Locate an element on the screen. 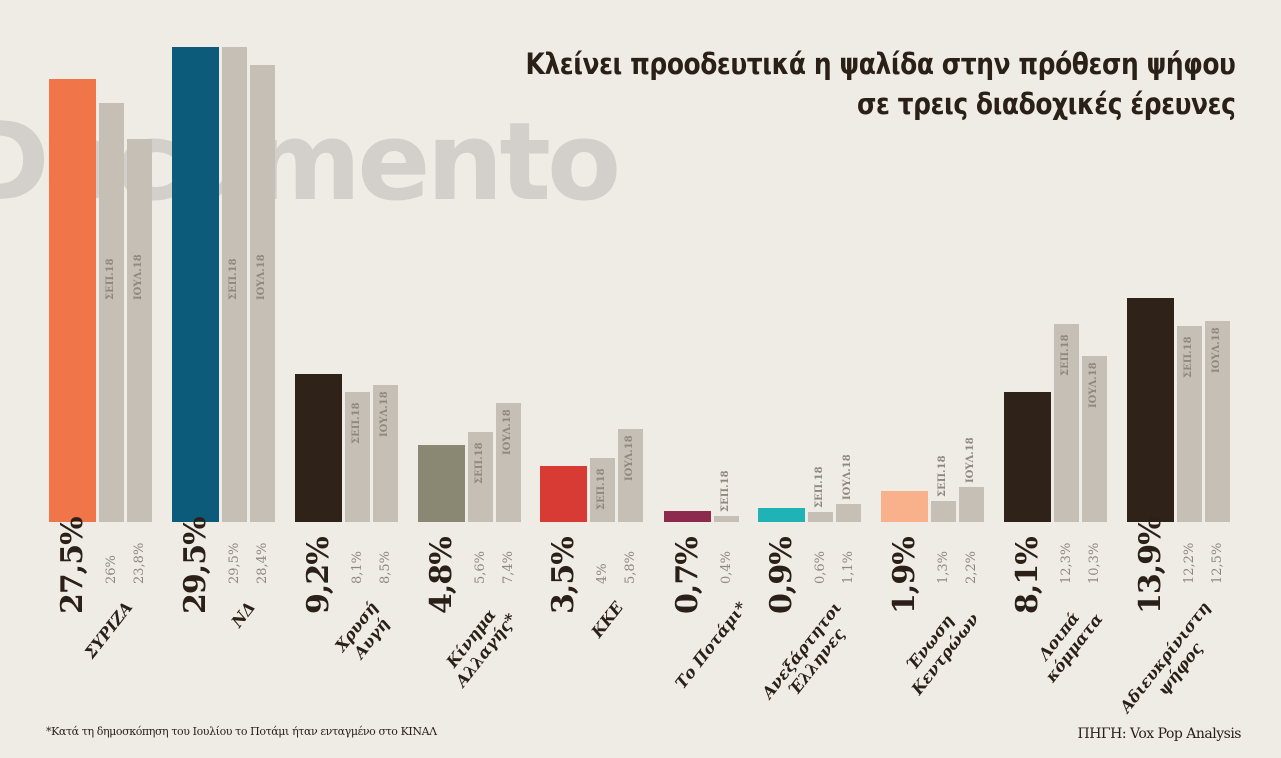 The height and width of the screenshot is (758, 1281). value-label-jul18: 23,8% is located at coordinates (139, 563).